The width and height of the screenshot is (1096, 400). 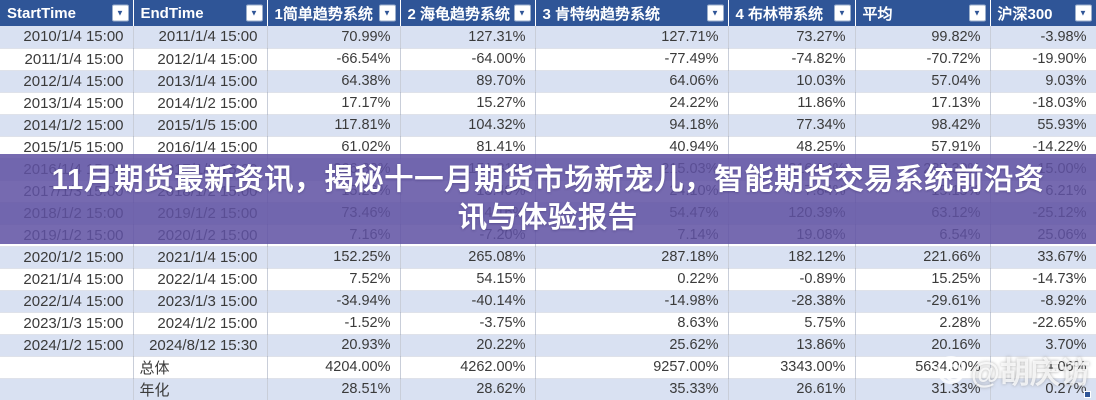 What do you see at coordinates (792, 323) in the screenshot?
I see `table-cell: 5.75%` at bounding box center [792, 323].